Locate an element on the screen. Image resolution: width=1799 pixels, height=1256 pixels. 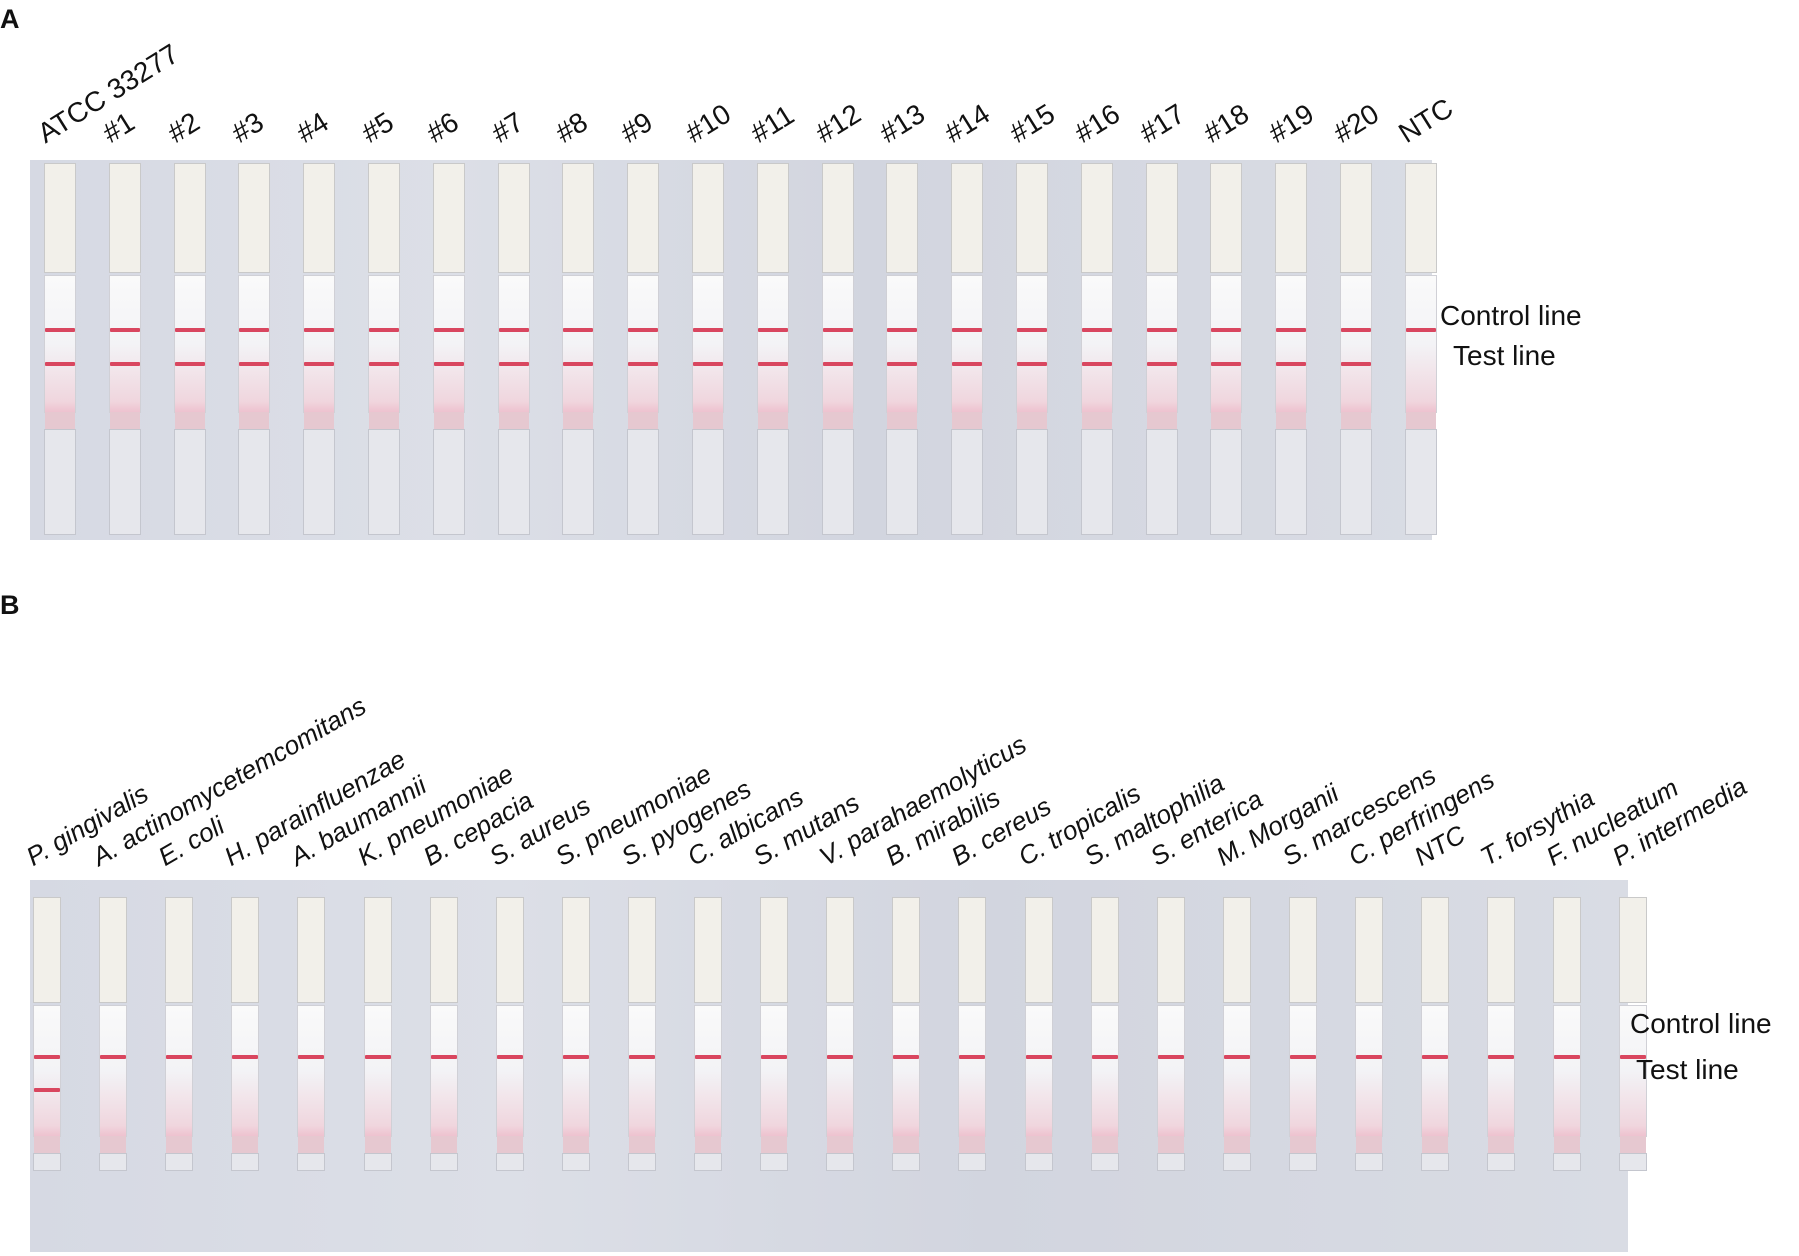
lane-label: #16 is located at coordinates (1096, 123).